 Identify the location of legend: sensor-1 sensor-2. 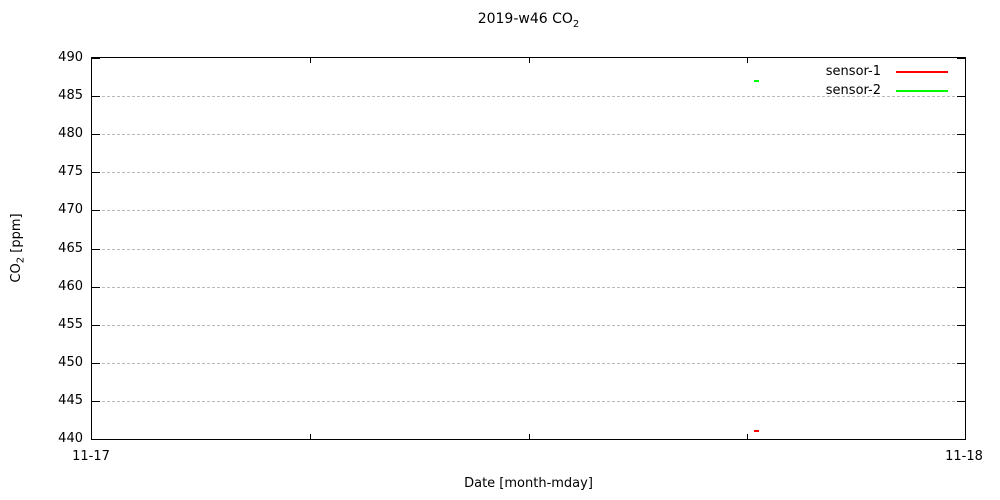
(887, 81).